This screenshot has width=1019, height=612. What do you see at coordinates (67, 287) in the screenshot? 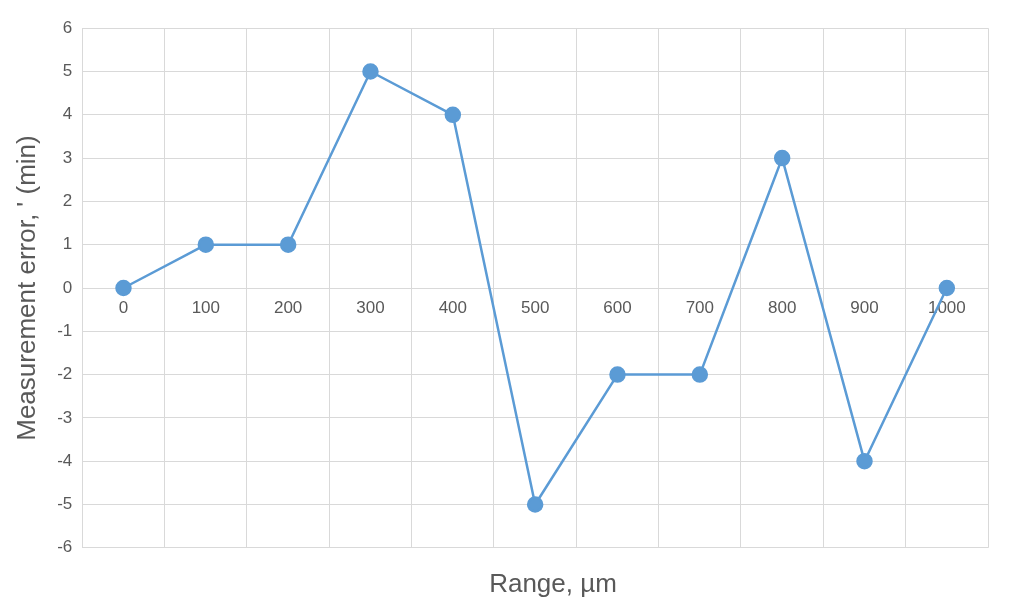
I see `y-tick-label: 0` at bounding box center [67, 287].